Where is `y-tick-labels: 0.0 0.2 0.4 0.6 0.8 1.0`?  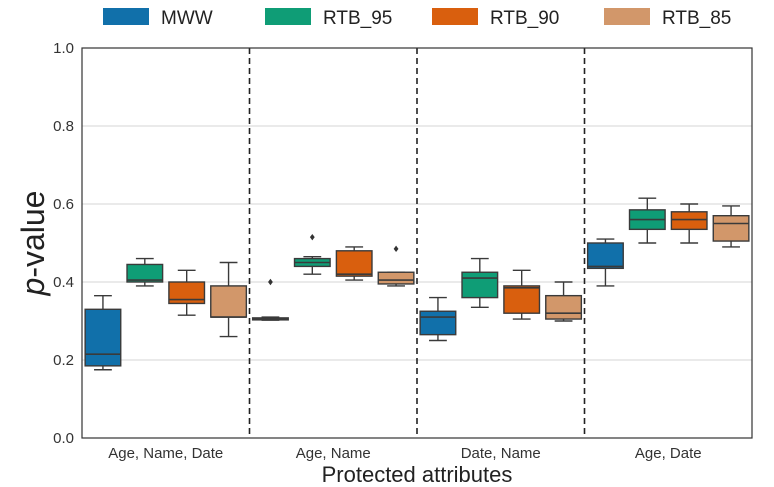
y-tick-labels: 0.0 0.2 0.4 0.6 0.8 1.0 is located at coordinates (63, 243).